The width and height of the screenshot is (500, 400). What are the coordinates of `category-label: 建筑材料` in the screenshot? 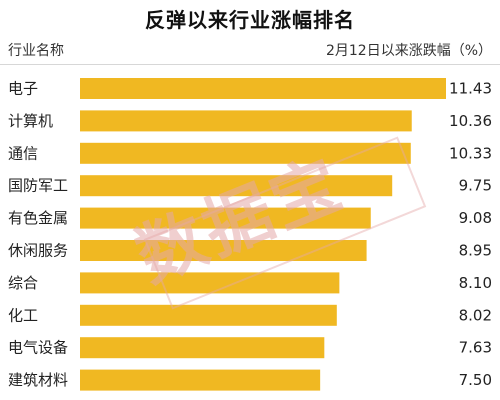 It's located at (38, 380).